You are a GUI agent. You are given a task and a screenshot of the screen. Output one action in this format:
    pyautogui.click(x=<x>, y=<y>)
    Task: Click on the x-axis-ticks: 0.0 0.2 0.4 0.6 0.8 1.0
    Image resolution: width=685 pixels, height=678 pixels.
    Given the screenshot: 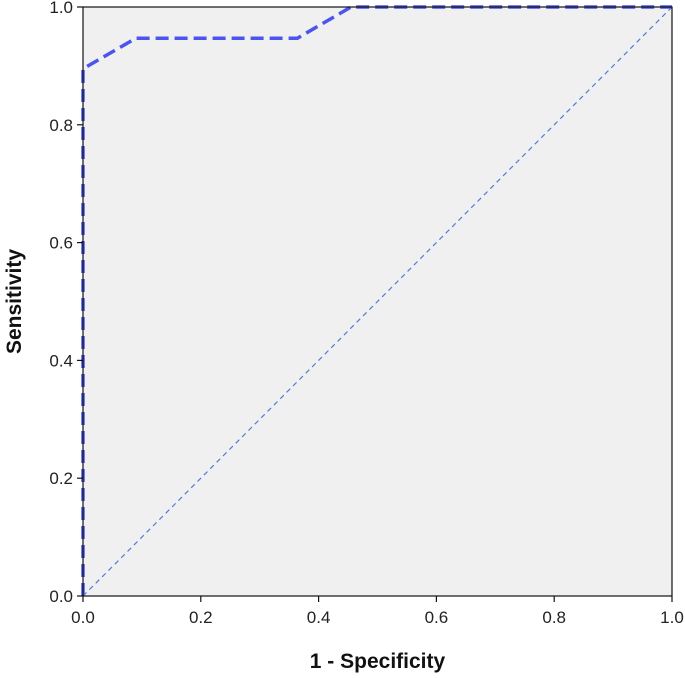 What is the action you would take?
    pyautogui.click(x=377, y=611)
    